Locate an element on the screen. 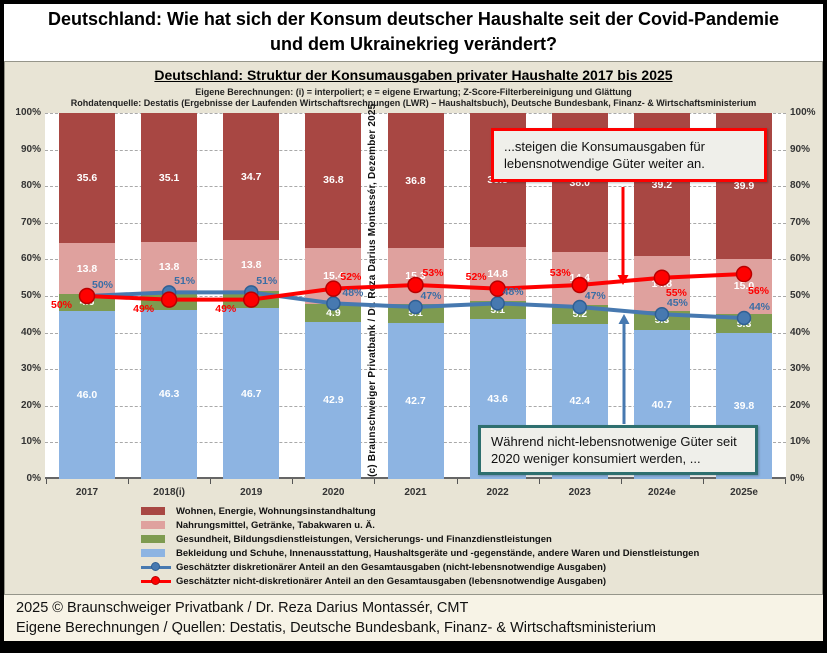 The image size is (827, 653). bar-segment-label: 5.1 is located at coordinates (497, 310).